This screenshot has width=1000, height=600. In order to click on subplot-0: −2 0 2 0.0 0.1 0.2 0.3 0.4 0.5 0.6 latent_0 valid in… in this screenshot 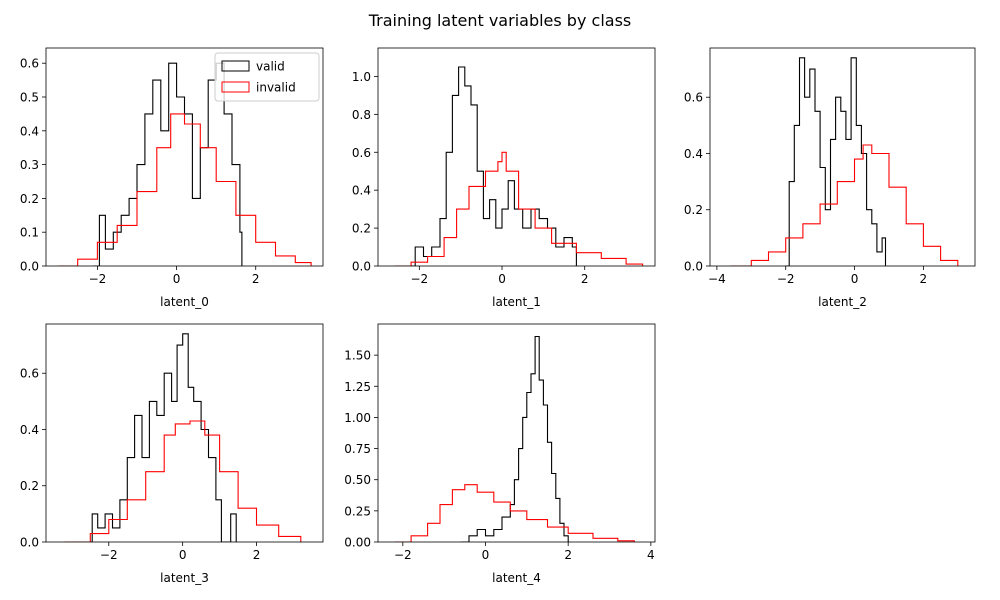, I will do `click(172, 178)`.